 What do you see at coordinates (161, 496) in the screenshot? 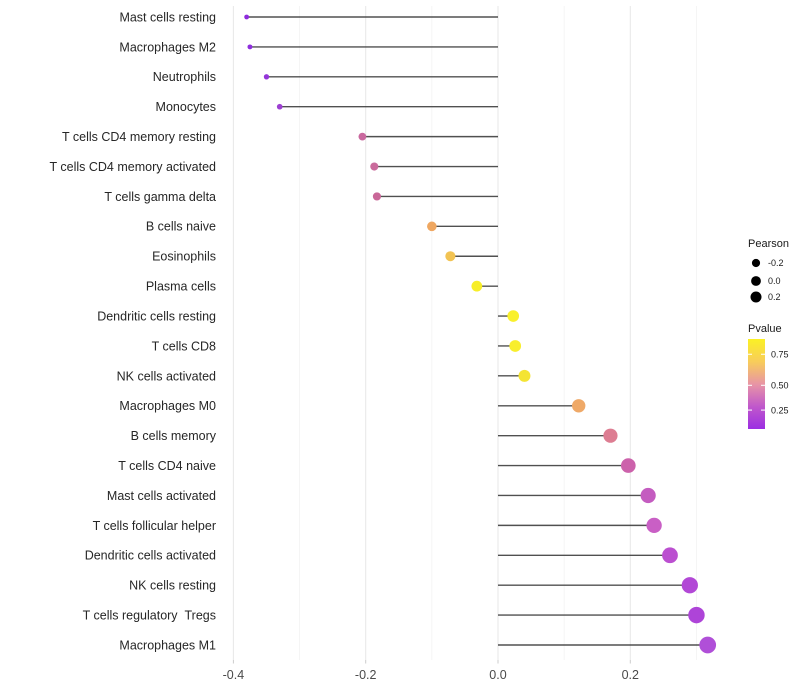
I see `category-label: Mast cells activated` at bounding box center [161, 496].